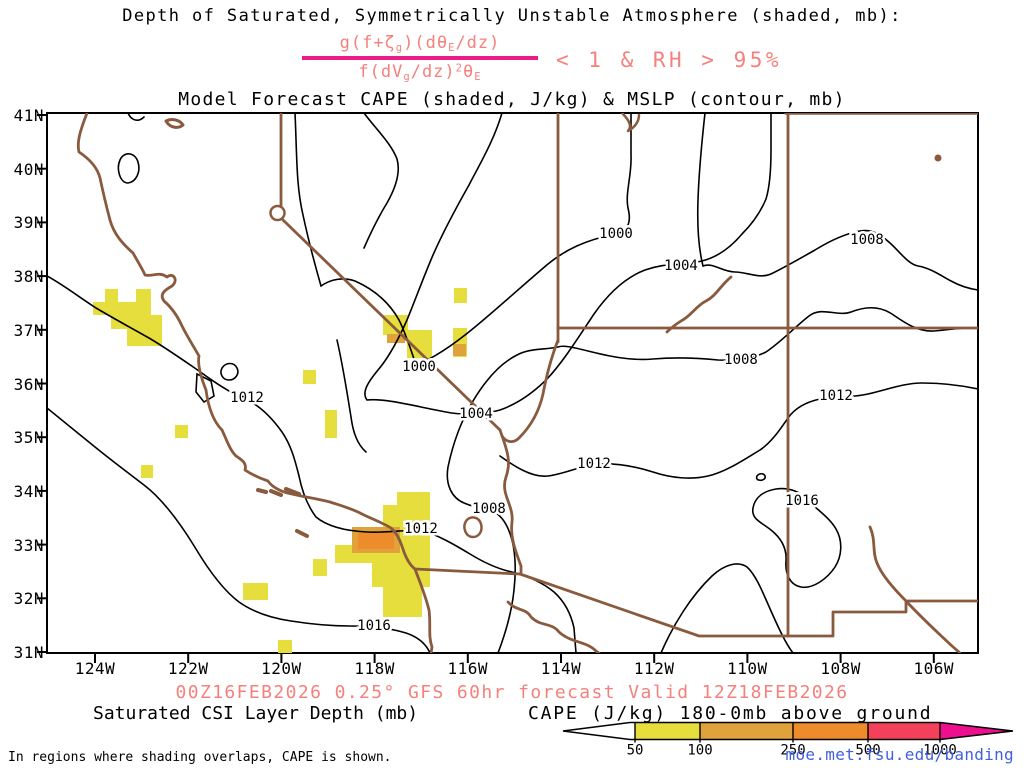 This screenshot has height=768, width=1024. What do you see at coordinates (28, 438) in the screenshot?
I see `lat-label: 35N` at bounding box center [28, 438].